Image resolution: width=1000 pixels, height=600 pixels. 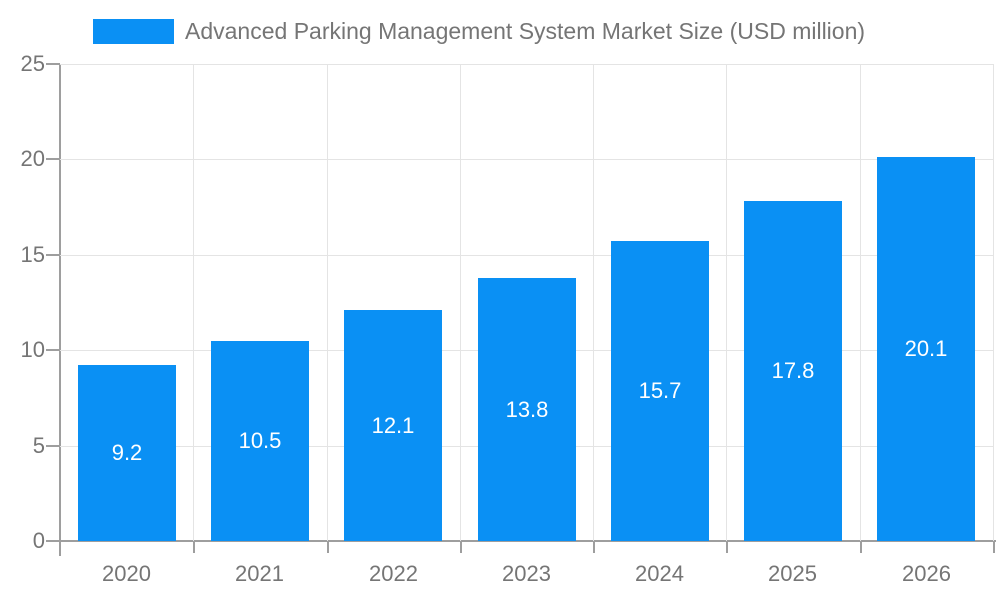 I want to click on x-axis-label: 2020, so click(x=126, y=573).